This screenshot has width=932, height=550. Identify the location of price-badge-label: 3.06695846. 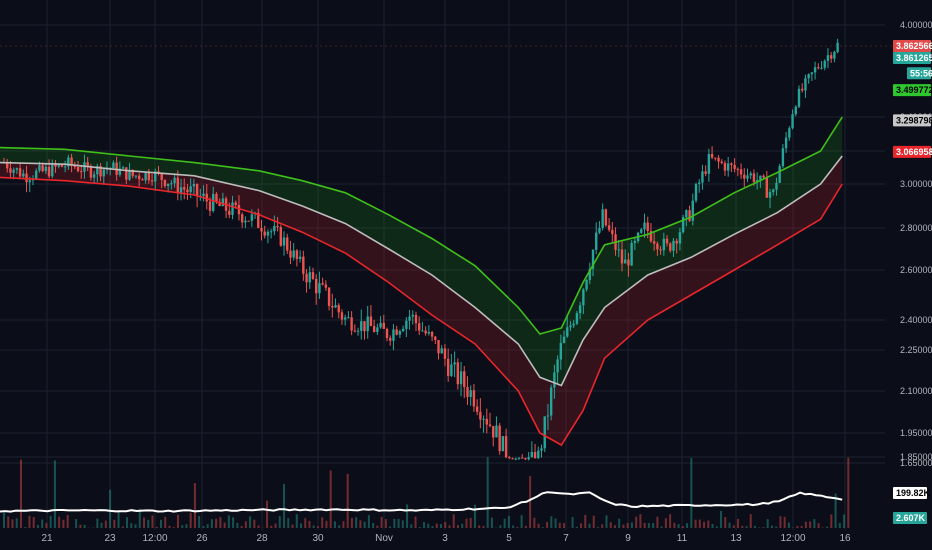
(914, 152).